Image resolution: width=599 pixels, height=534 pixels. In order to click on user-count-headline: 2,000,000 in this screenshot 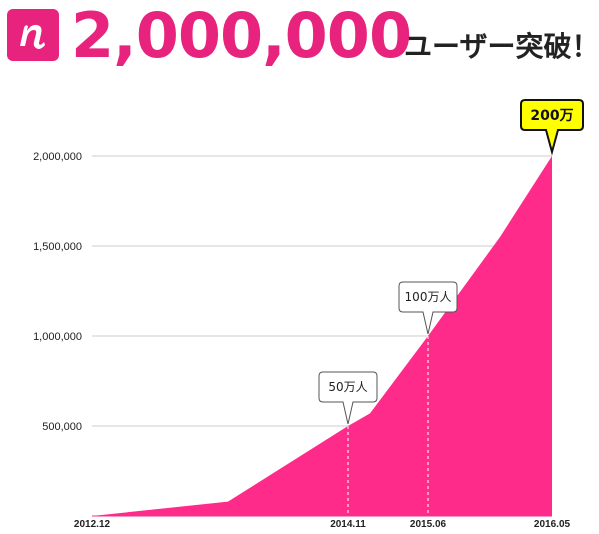, I will do `click(241, 36)`.